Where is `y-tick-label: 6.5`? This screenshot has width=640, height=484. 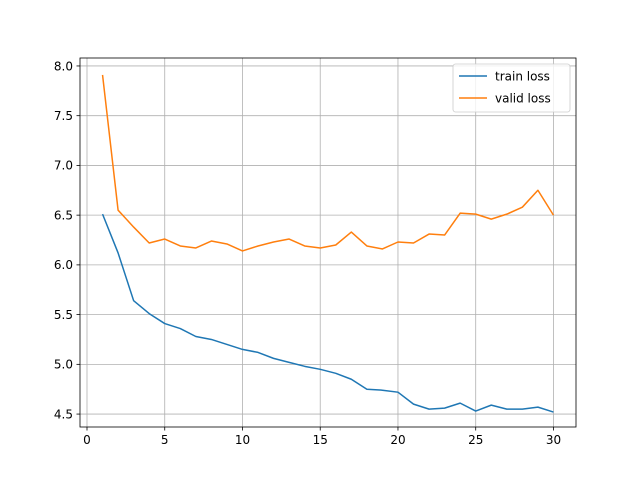
y-tick-label: 6.5 is located at coordinates (63, 215).